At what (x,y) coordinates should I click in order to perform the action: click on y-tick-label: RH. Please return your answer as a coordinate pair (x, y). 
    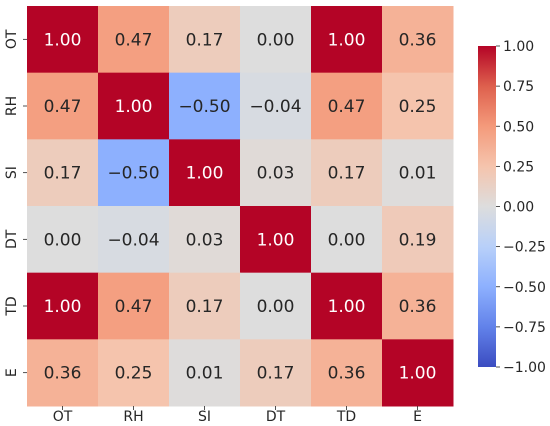
    Looking at the image, I should click on (12, 106).